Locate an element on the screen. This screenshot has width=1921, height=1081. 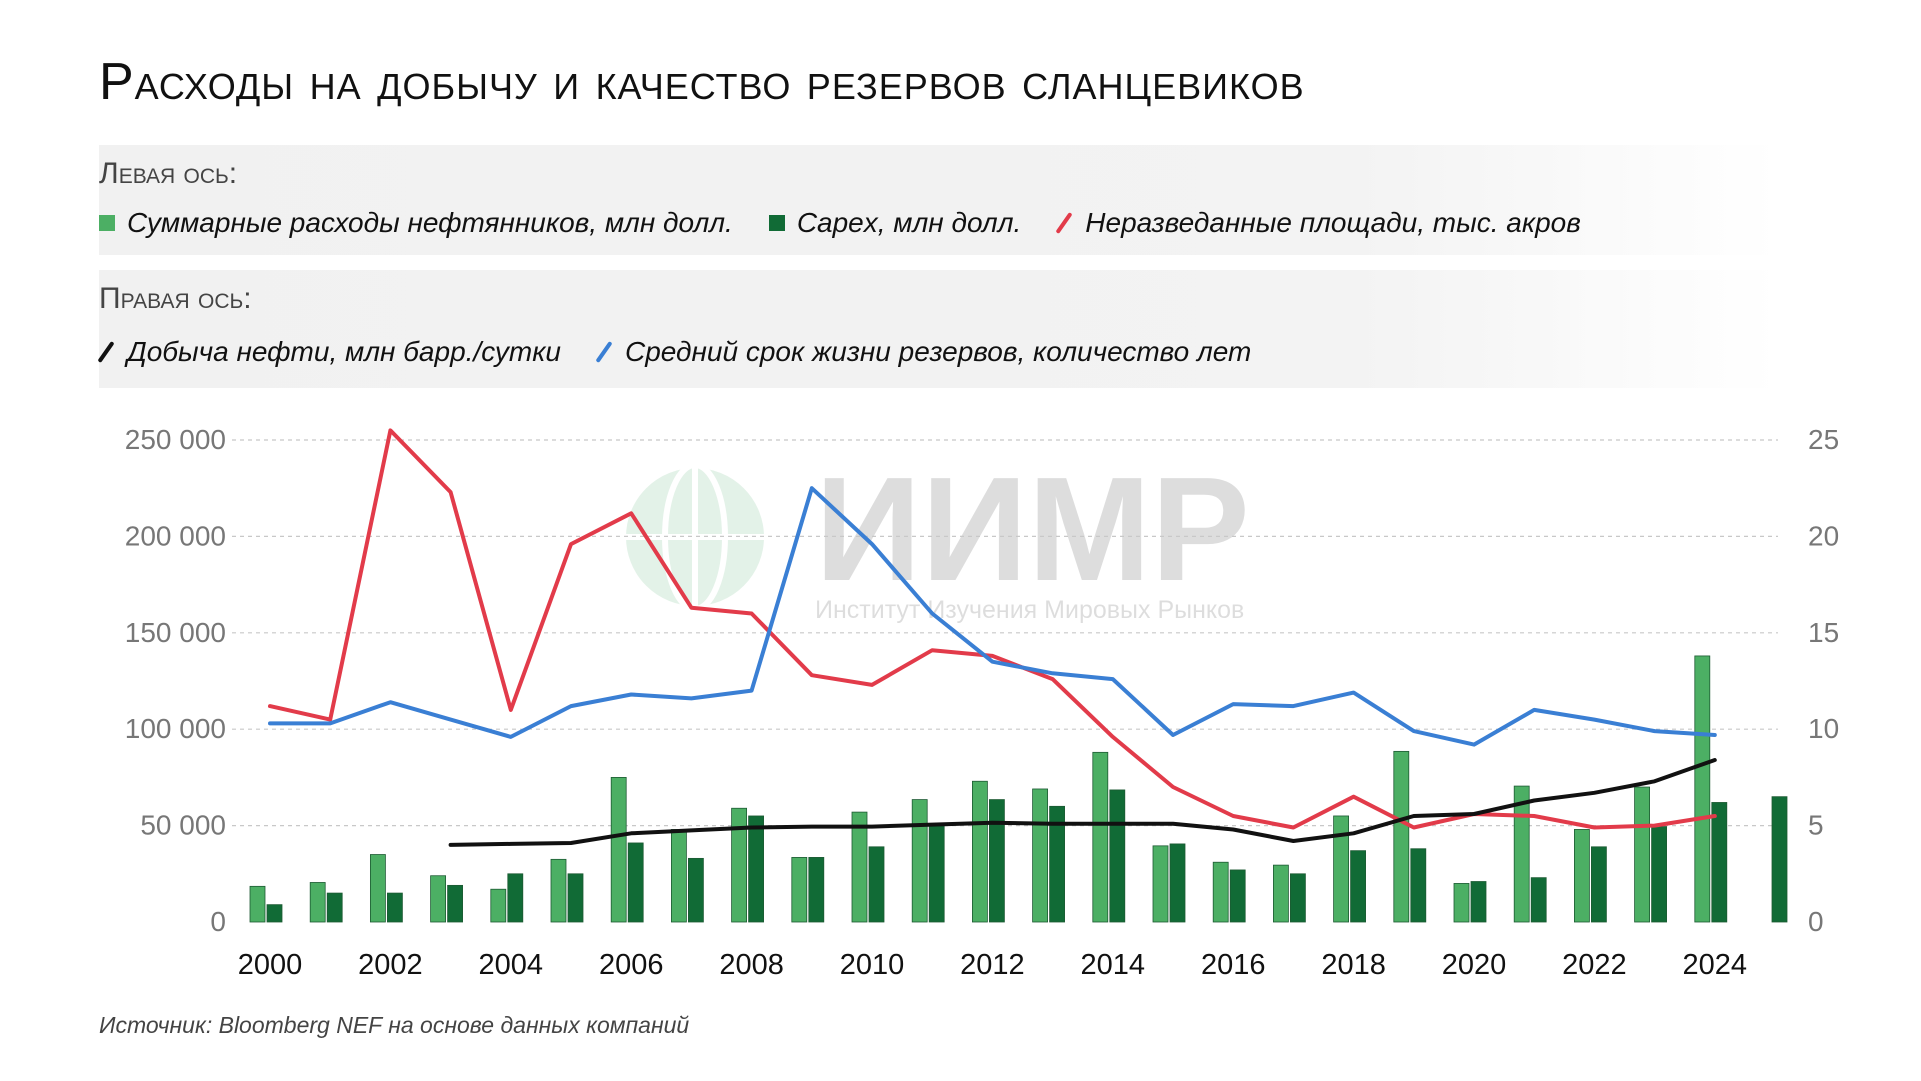
y-right-tick-label: 25 is located at coordinates (1823, 439).